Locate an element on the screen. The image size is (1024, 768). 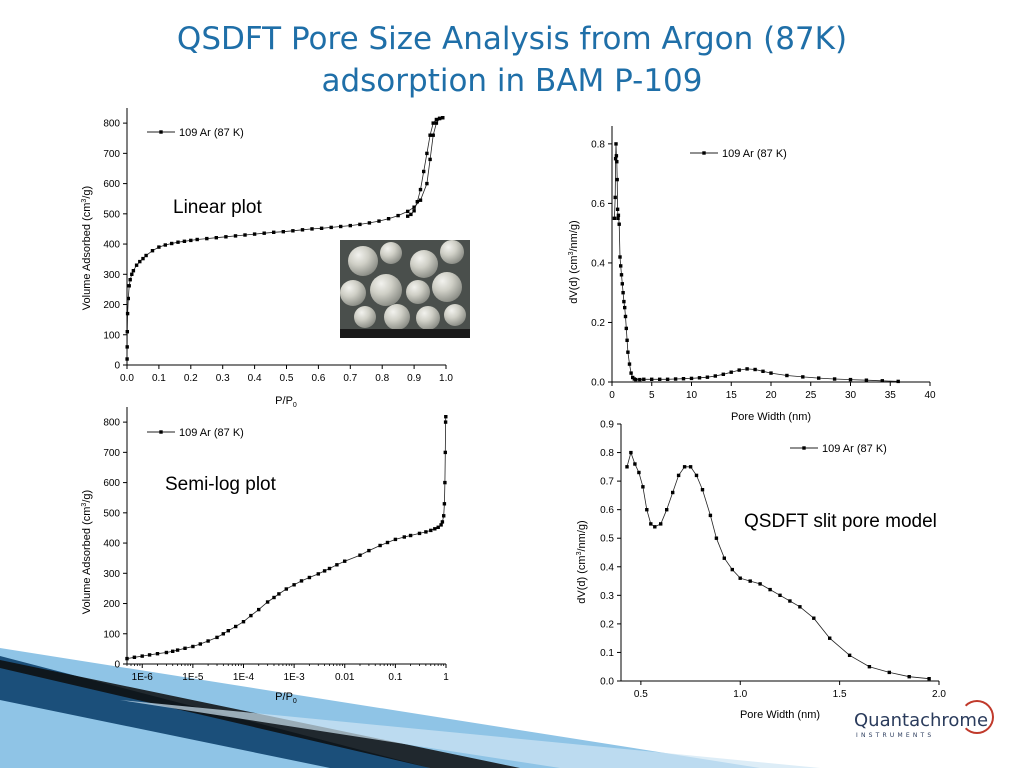
x-axis-title-subscript: 0 is located at coordinates (295, 405).